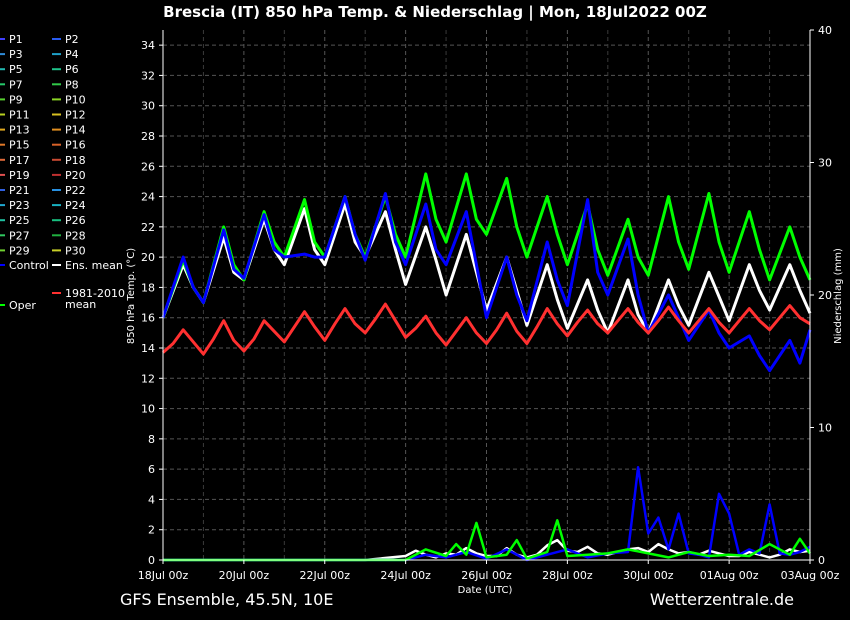 This screenshot has height=620, width=850. I want to click on y2-tick-label: 20, so click(825, 295).